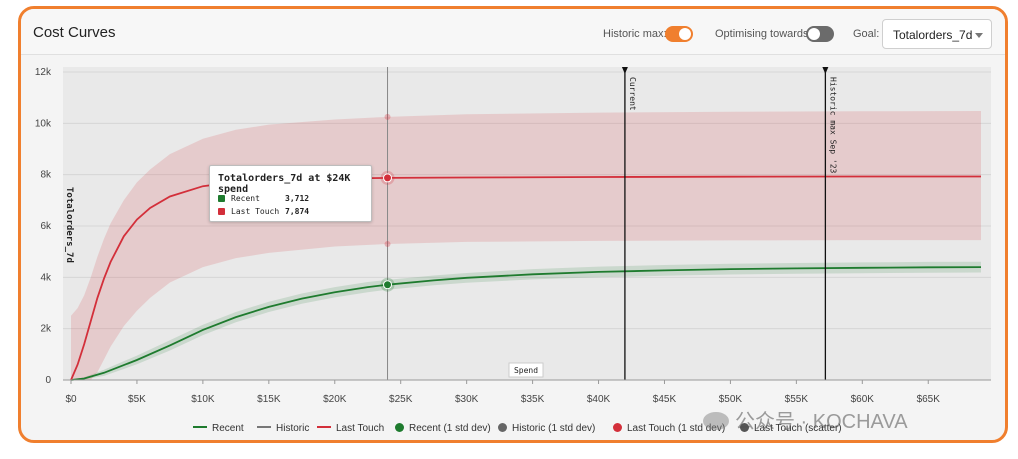  I want to click on marker-label: Historic max Sep '23, so click(832, 125).